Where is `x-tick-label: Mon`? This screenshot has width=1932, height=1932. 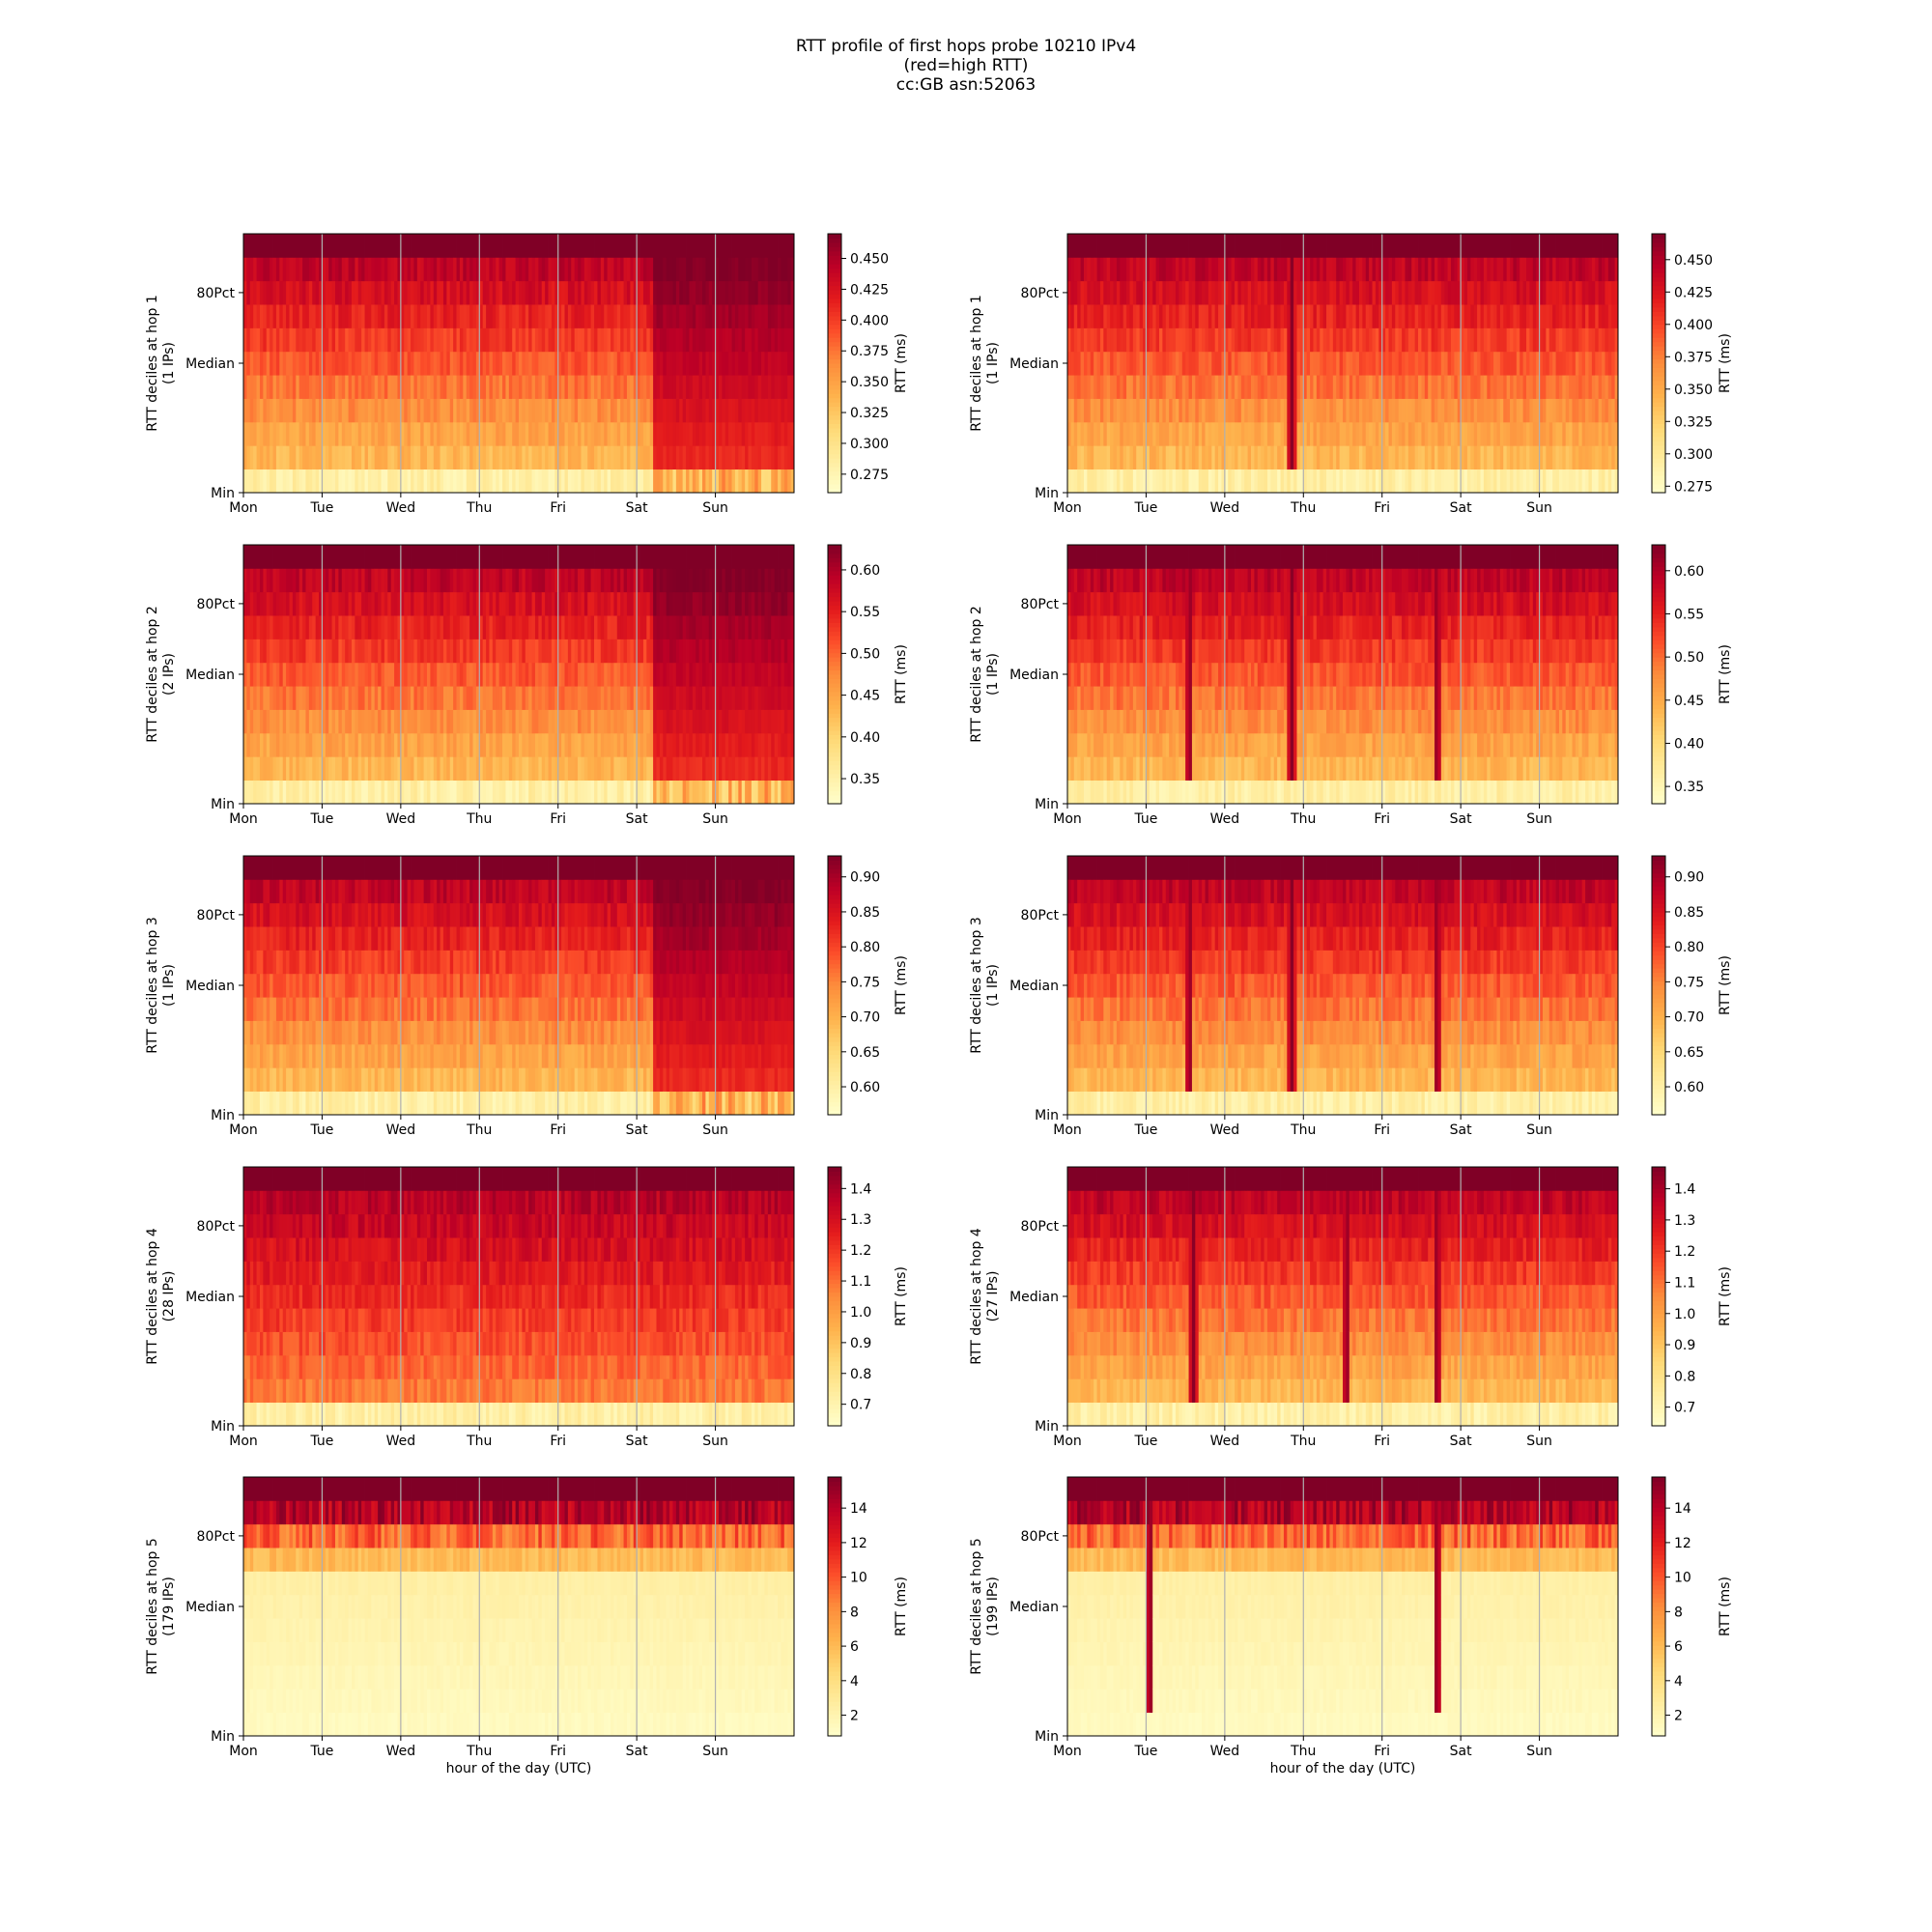
x-tick-label: Mon is located at coordinates (1067, 508).